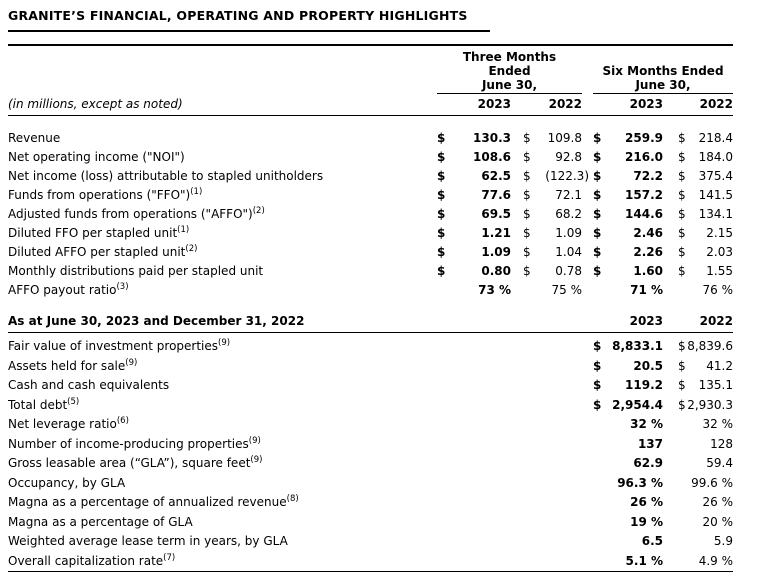  Describe the element at coordinates (628, 562) in the screenshot. I see `value-cell: 5.1 %` at that location.